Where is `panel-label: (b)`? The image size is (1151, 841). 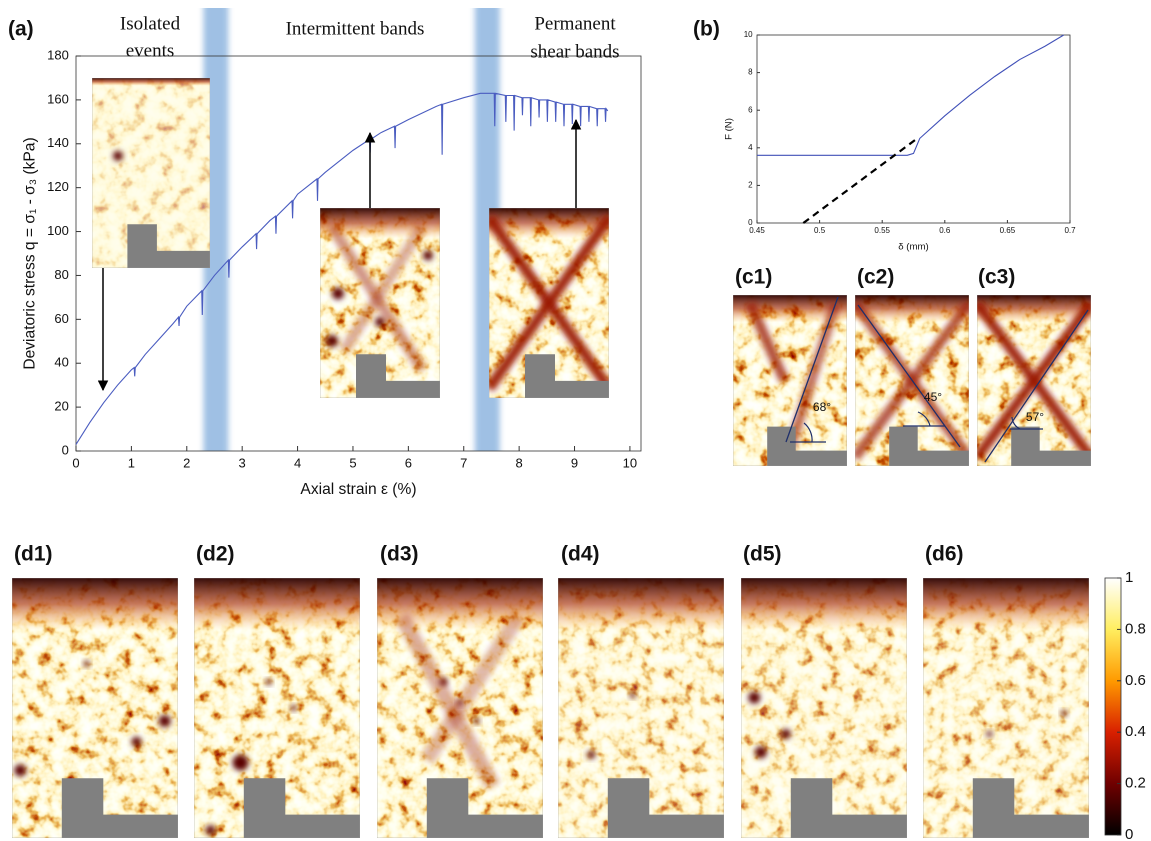
panel-label: (b) is located at coordinates (706, 29).